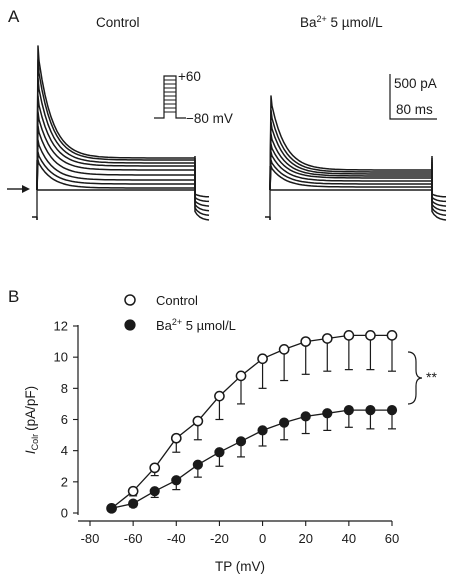 The height and width of the screenshot is (579, 465). I want to click on x-tick-label: -40, so click(176, 538).